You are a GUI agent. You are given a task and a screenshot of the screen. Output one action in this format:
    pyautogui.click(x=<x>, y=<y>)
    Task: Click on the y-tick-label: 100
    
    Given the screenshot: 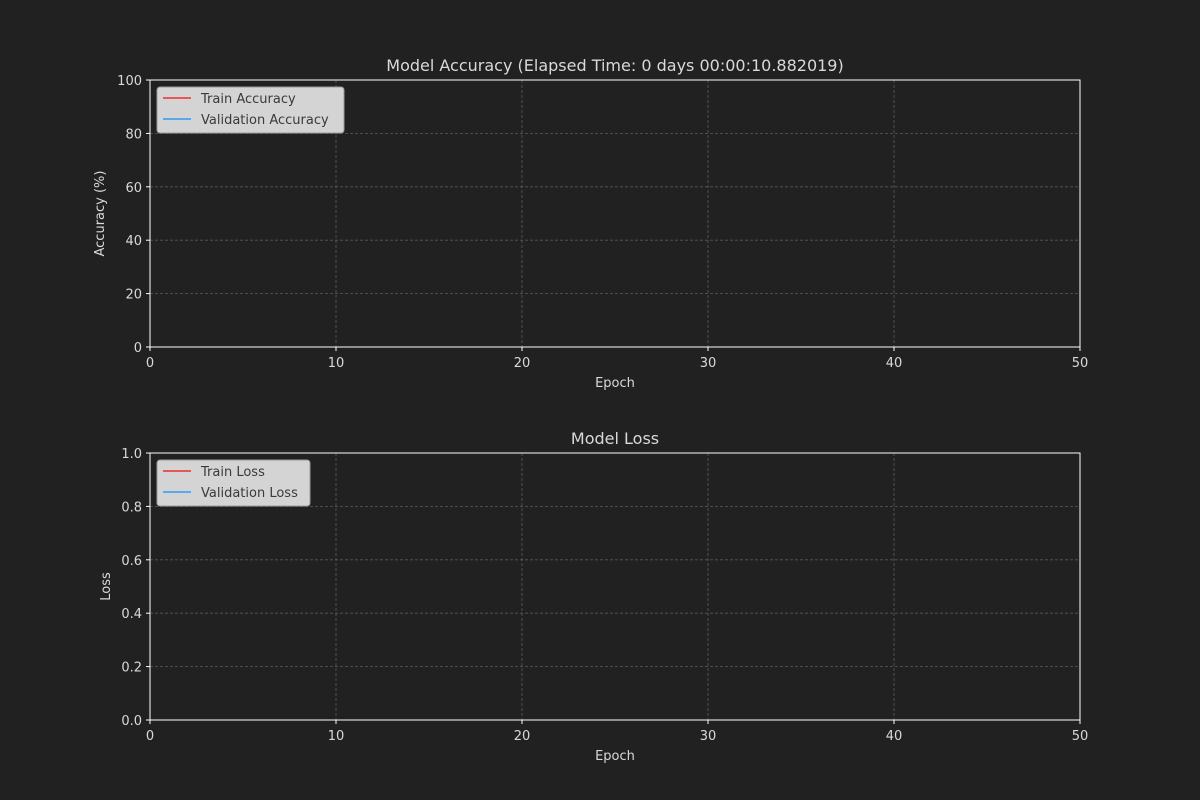 What is the action you would take?
    pyautogui.click(x=129, y=81)
    